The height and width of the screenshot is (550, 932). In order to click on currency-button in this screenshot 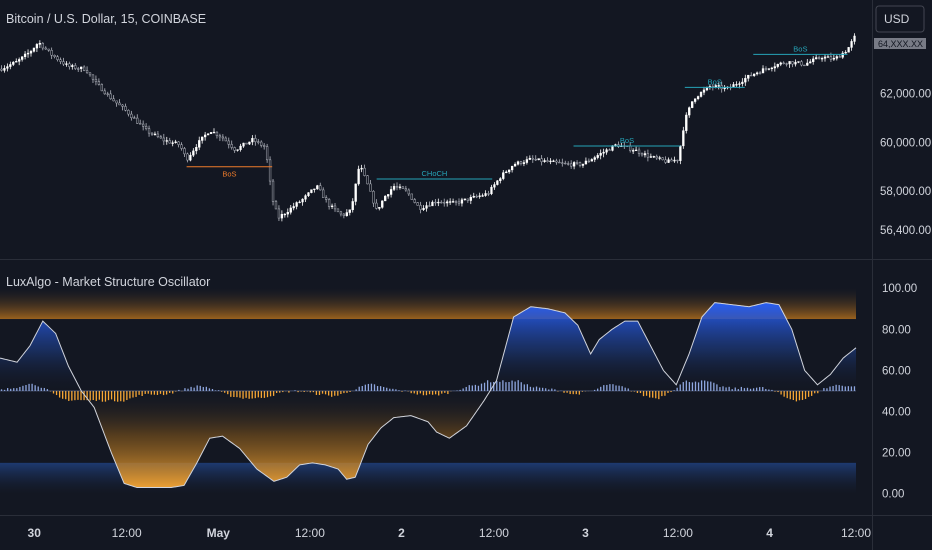, I will do `click(900, 19)`.